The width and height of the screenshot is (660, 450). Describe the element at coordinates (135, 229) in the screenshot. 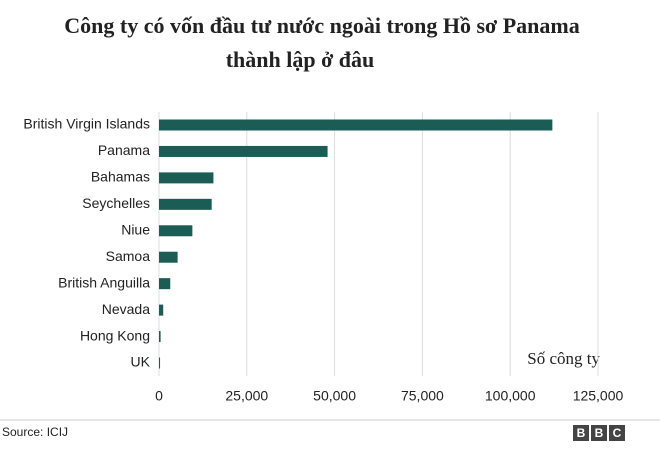

I see `y-tick-label: Niue` at that location.